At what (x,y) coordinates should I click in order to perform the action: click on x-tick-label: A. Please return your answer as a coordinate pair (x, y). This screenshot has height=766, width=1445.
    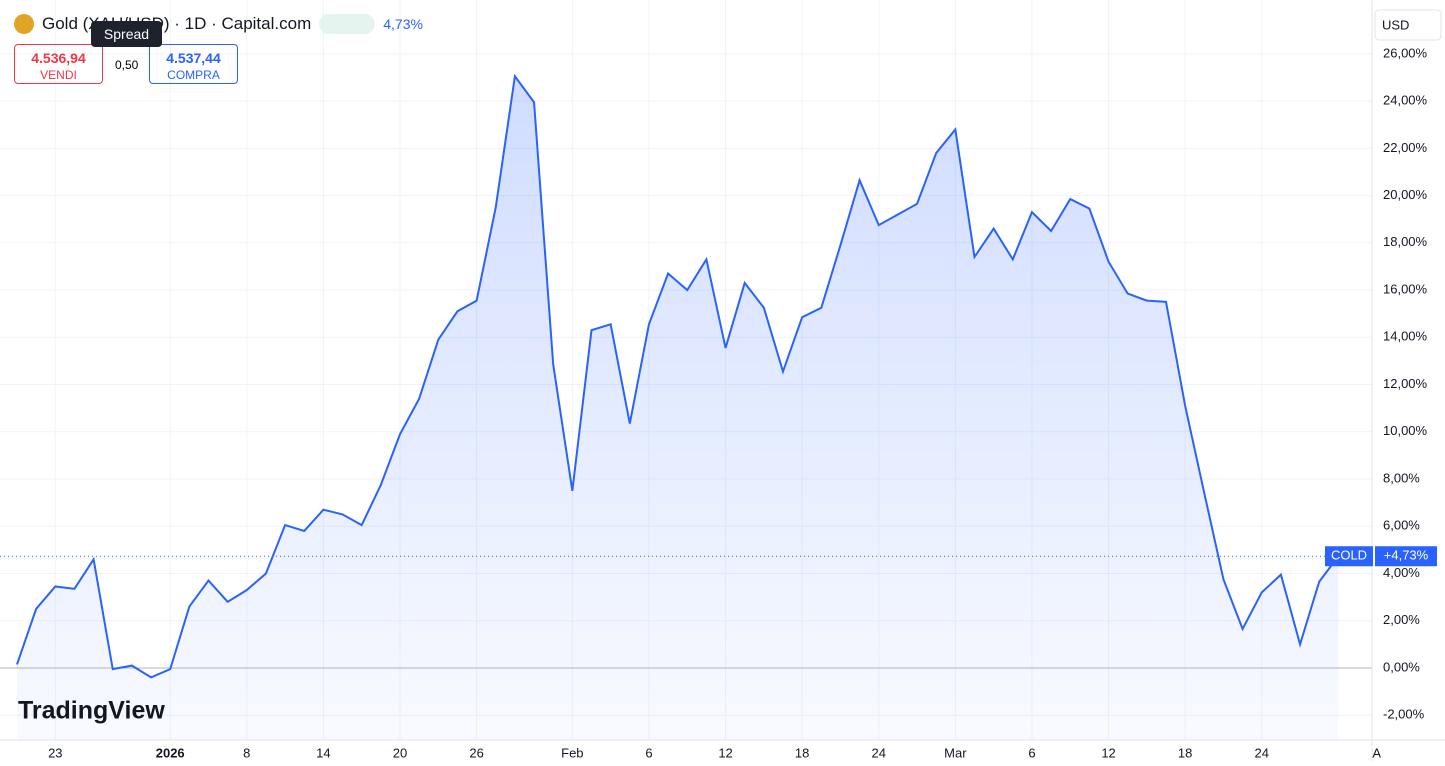
    Looking at the image, I should click on (1376, 752).